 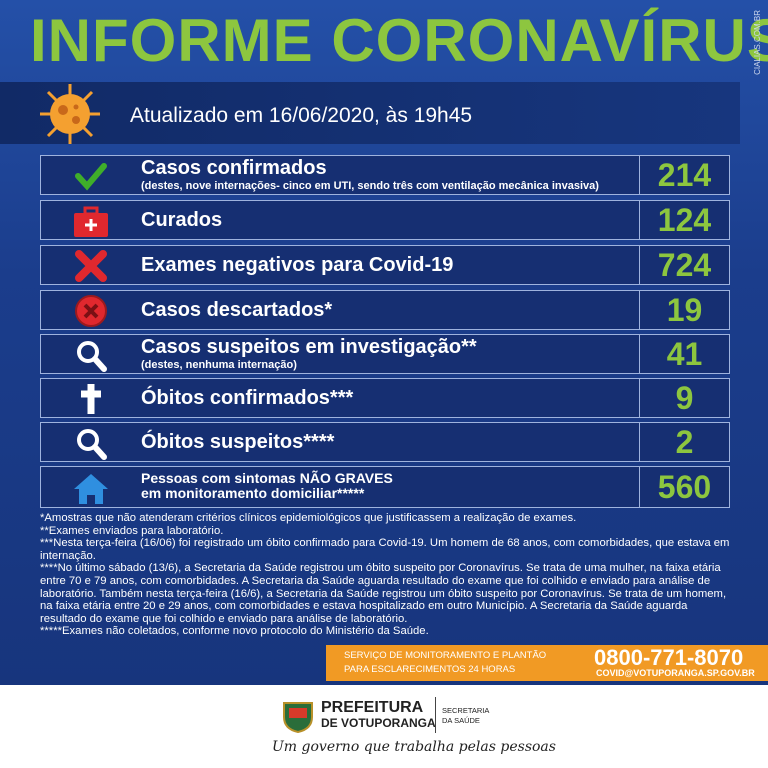 I want to click on divider, so click(x=435, y=715).